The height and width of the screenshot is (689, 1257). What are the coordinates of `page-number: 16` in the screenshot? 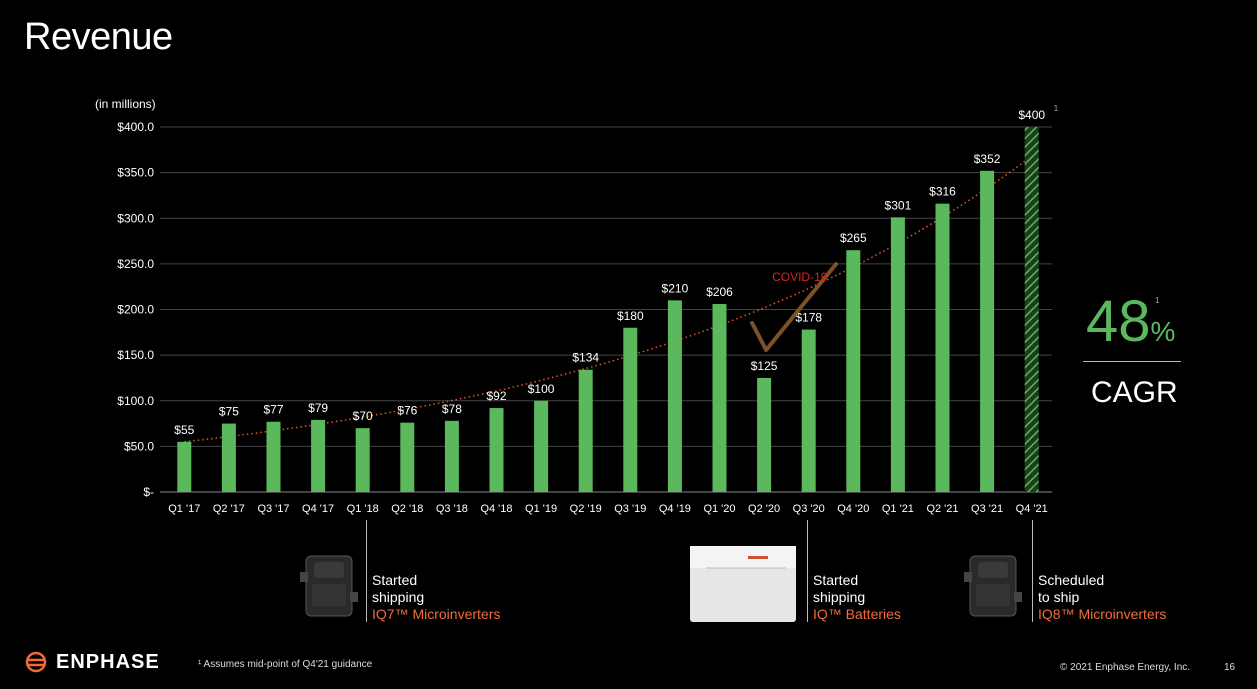 It's located at (1230, 667).